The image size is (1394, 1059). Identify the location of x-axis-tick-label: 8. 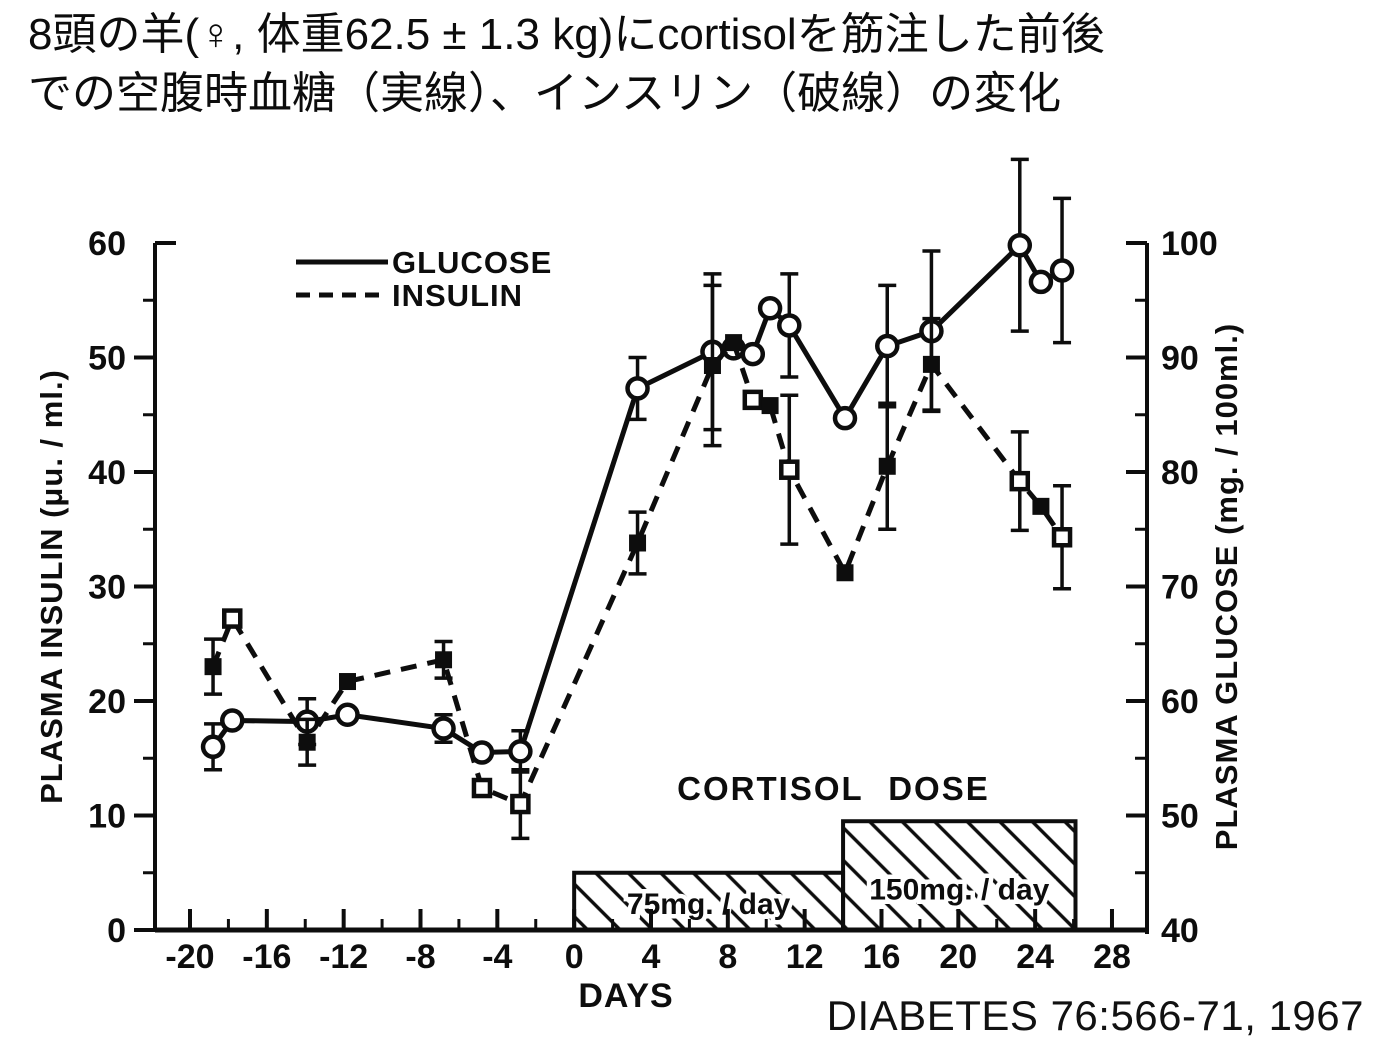
(727, 957).